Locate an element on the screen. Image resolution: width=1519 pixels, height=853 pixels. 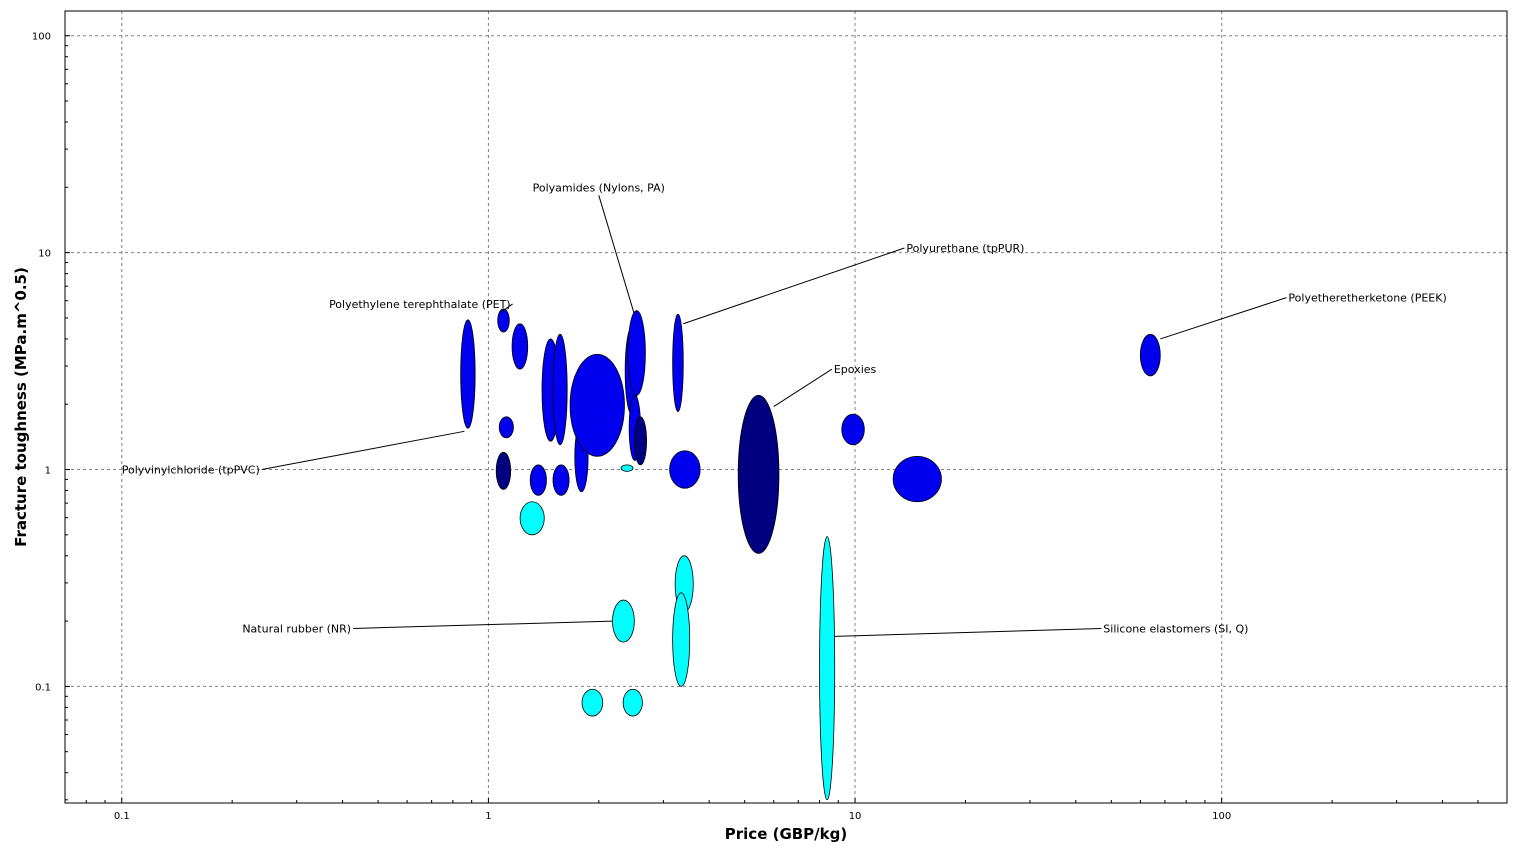
annotation-label: Polyamides (Nylons, PA) is located at coordinates (599, 187).